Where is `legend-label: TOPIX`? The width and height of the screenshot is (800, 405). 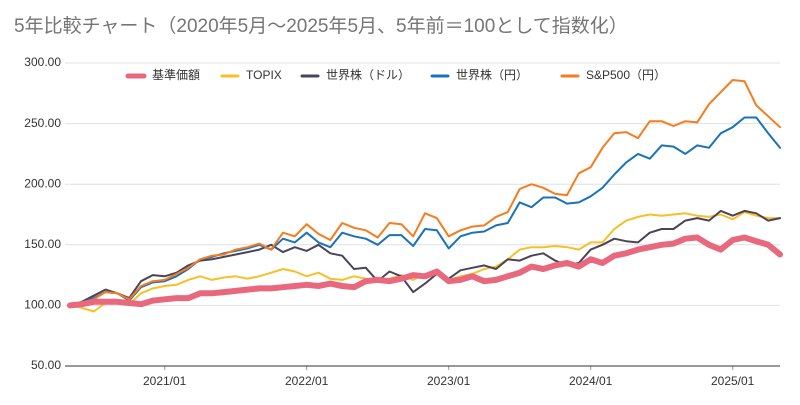 legend-label: TOPIX is located at coordinates (264, 75).